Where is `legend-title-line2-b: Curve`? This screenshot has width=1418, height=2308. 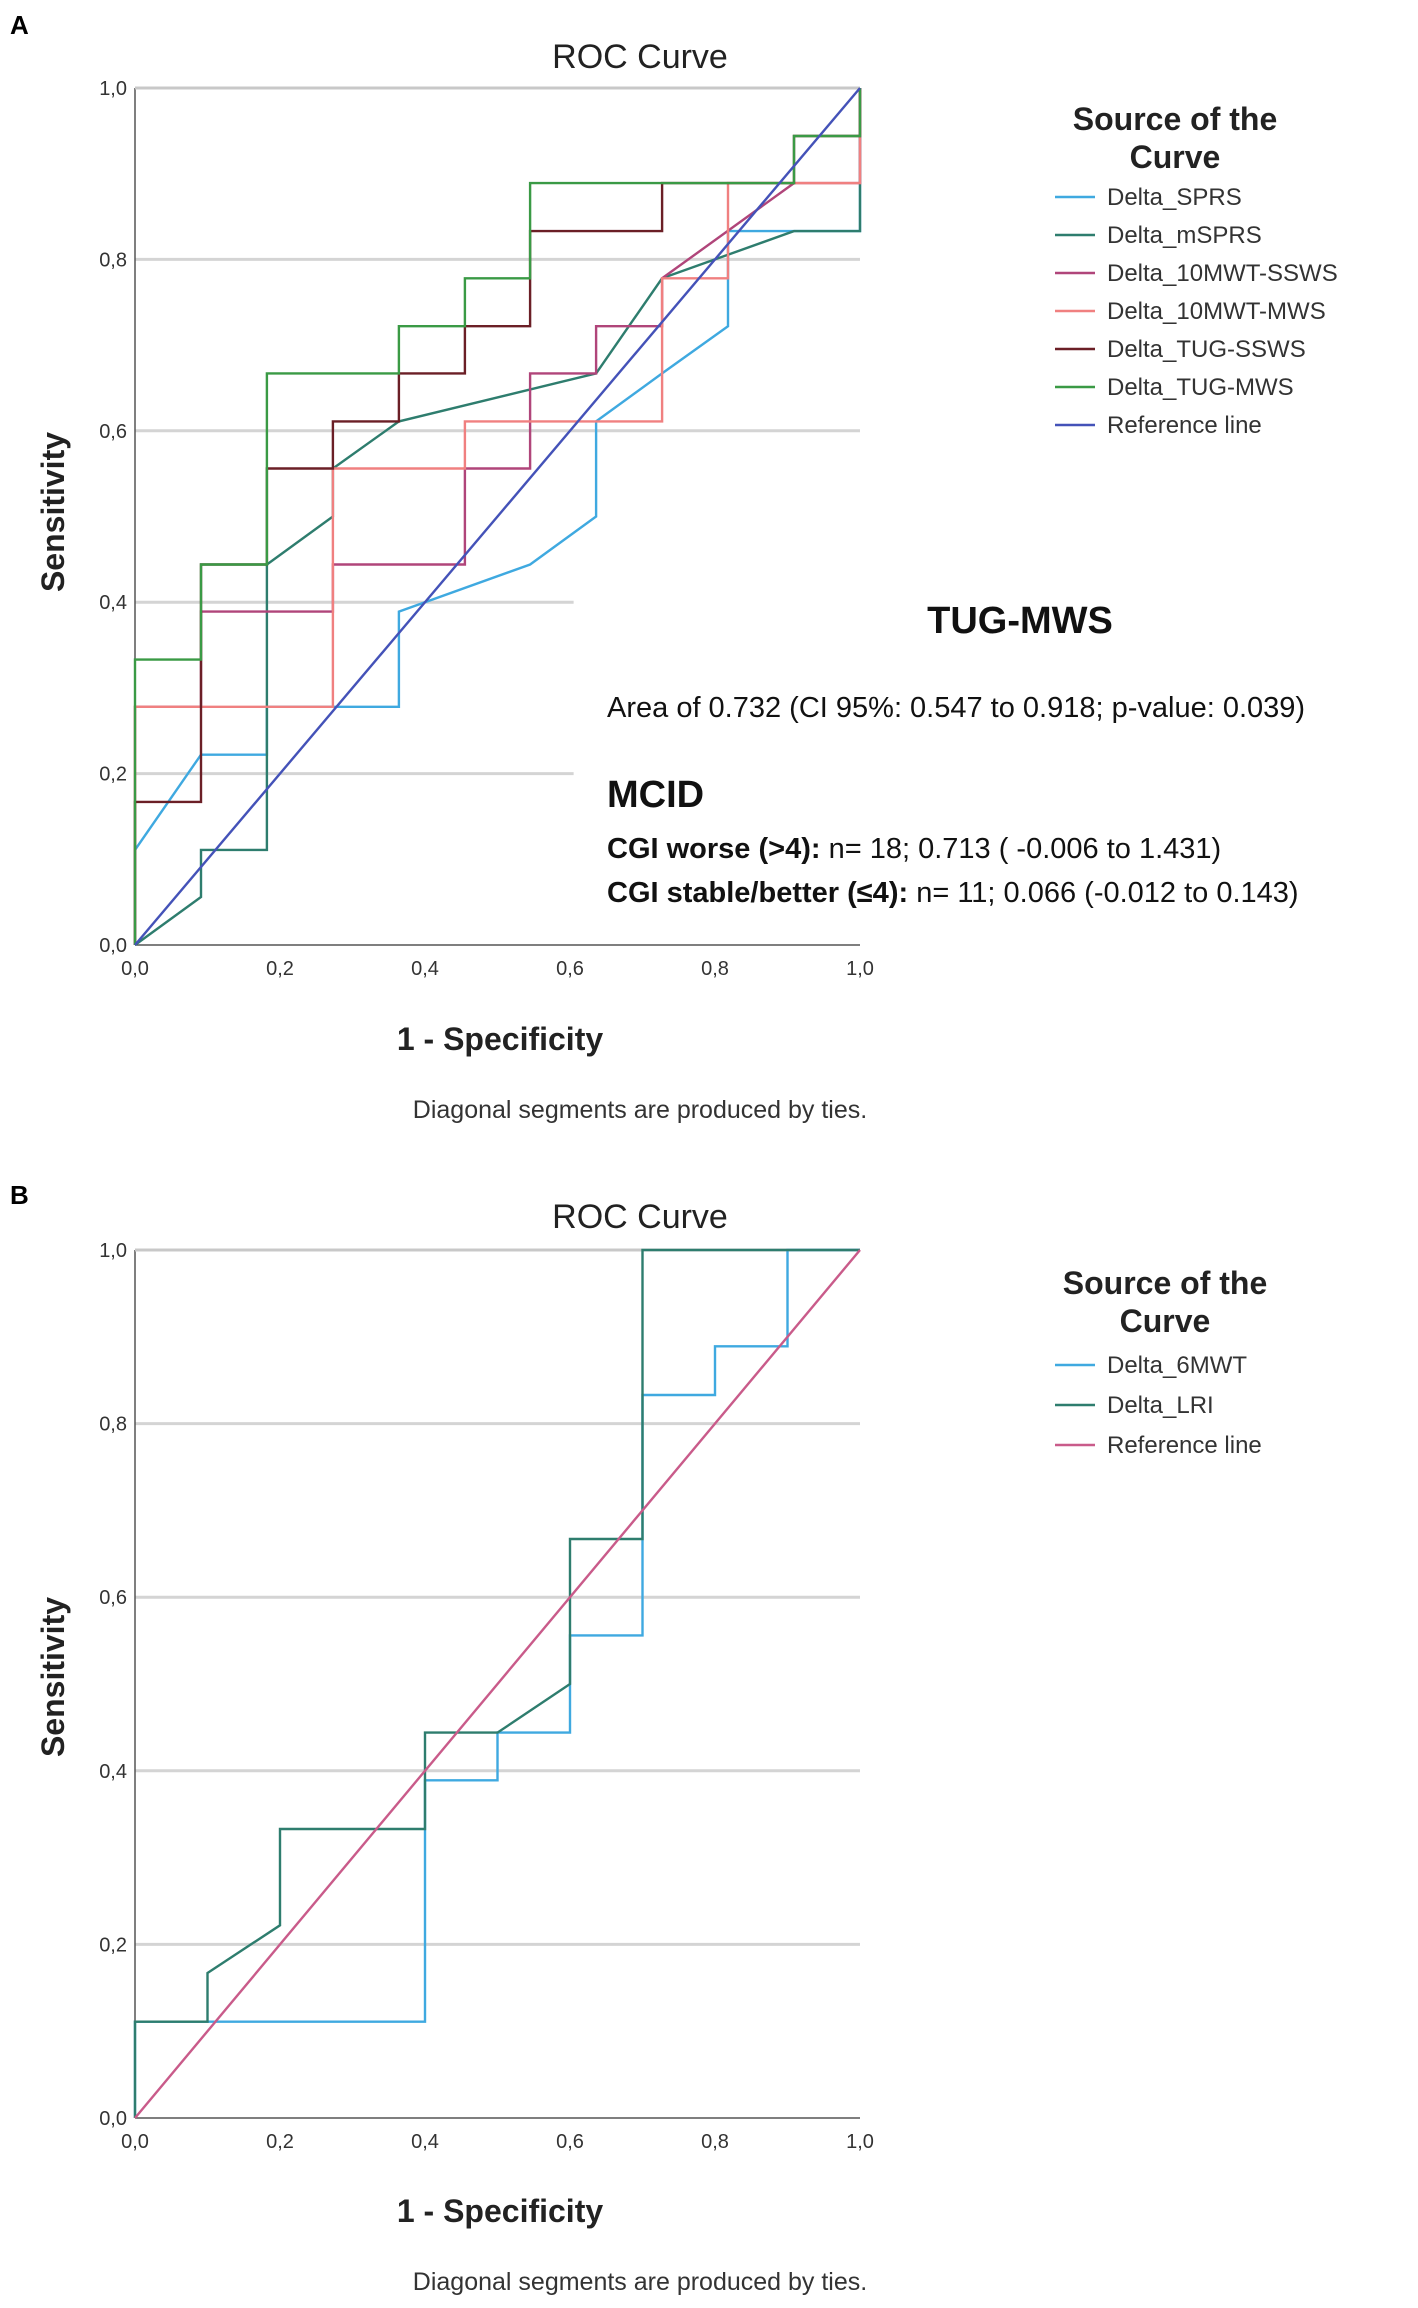 legend-title-line2-b: Curve is located at coordinates (1165, 1321).